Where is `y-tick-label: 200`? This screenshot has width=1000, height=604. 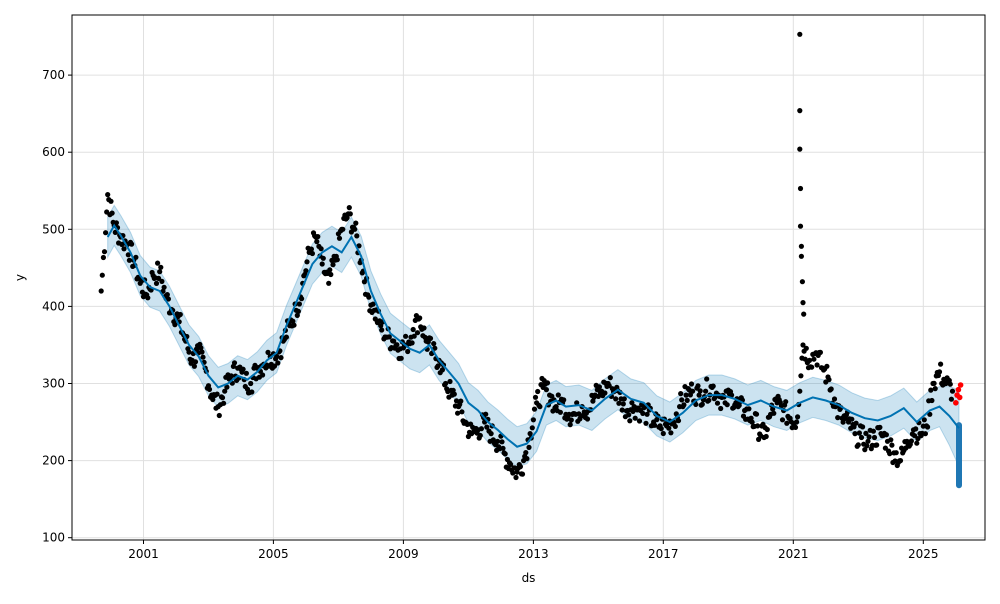
y-tick-label: 200 is located at coordinates (53, 461).